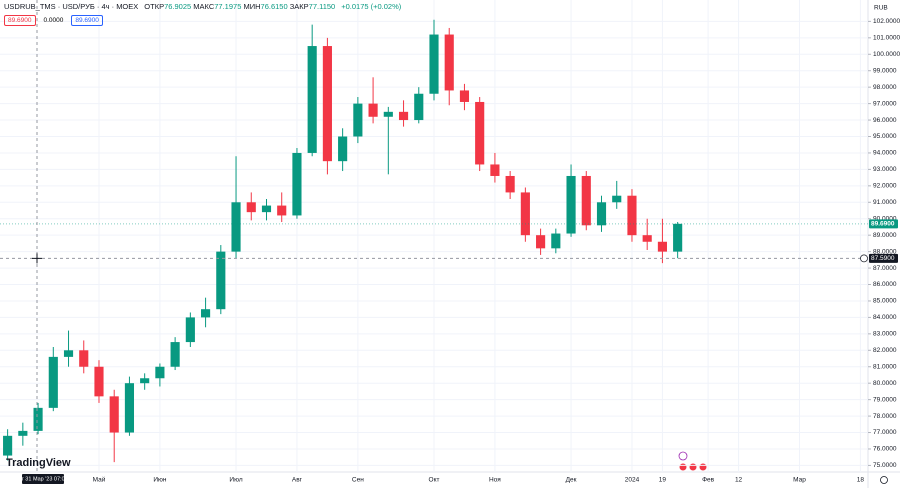  I want to click on x-tick-label: Окт, so click(434, 480).